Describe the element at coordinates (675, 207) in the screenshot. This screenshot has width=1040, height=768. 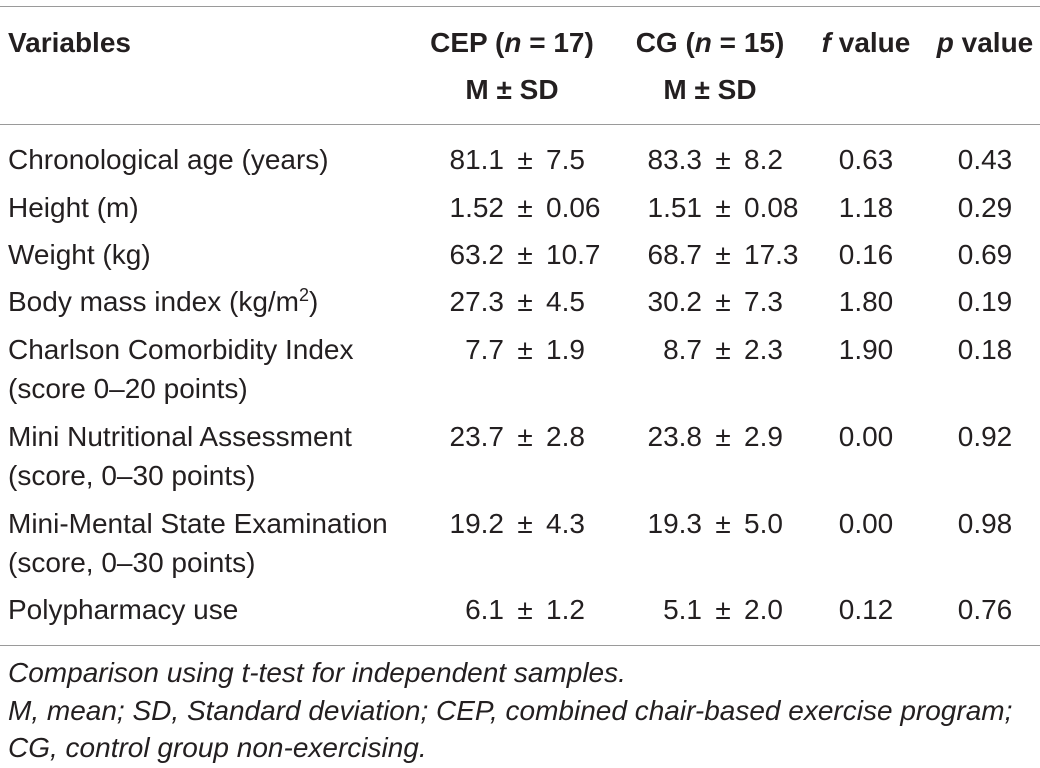
I see `cg-mean: 1.51` at that location.